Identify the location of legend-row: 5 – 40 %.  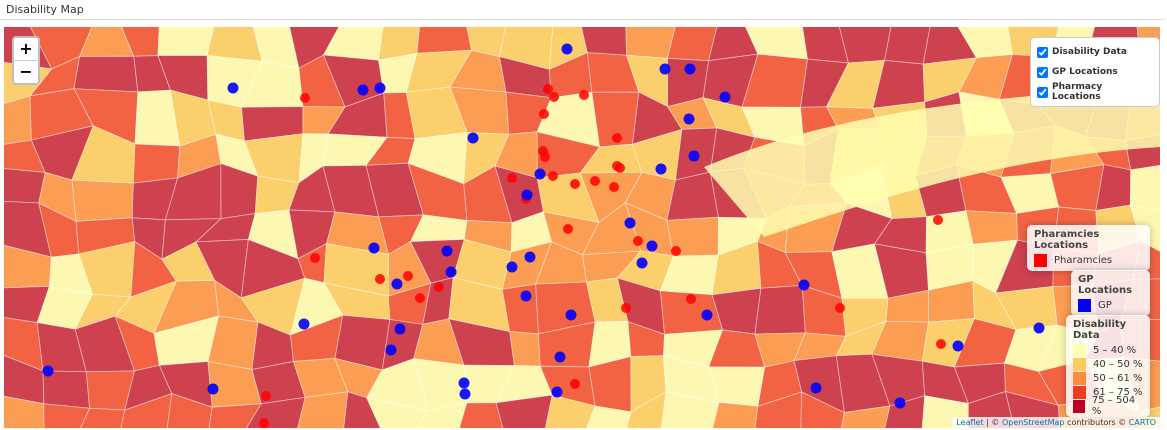
(1108, 350).